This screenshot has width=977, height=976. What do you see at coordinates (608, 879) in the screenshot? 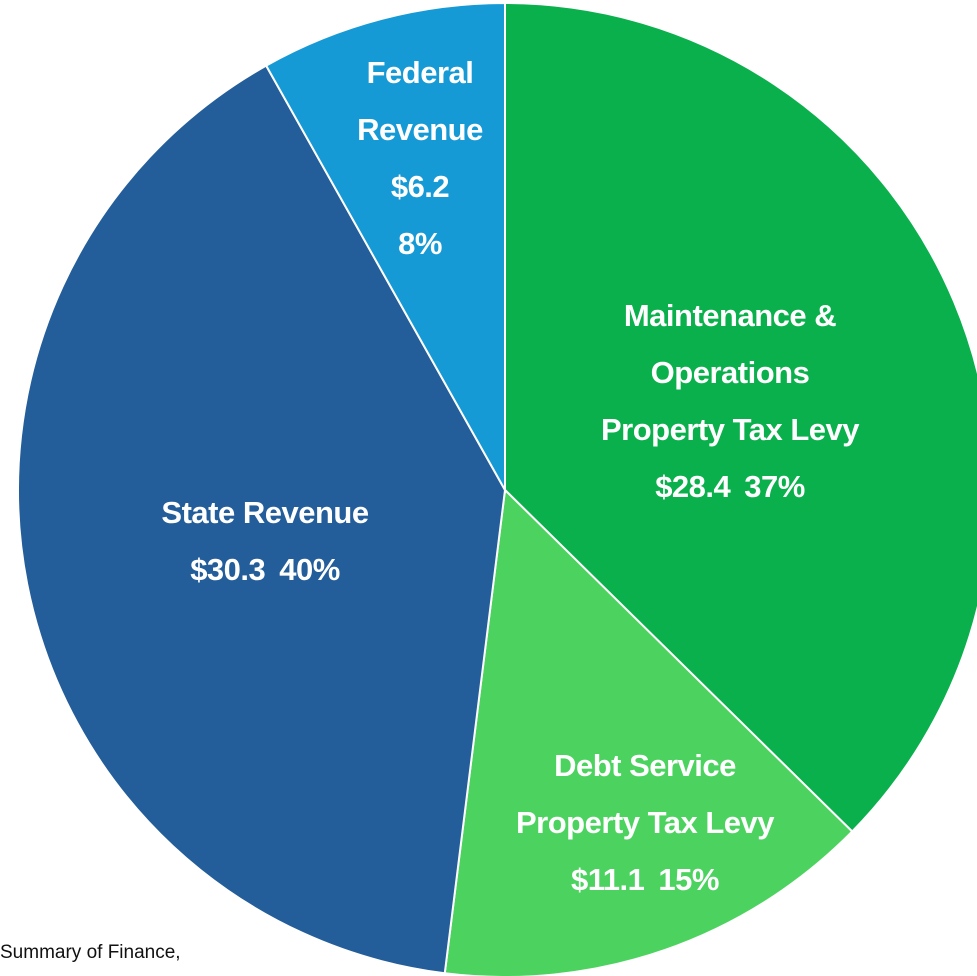
I see `value-label: $11.1` at bounding box center [608, 879].